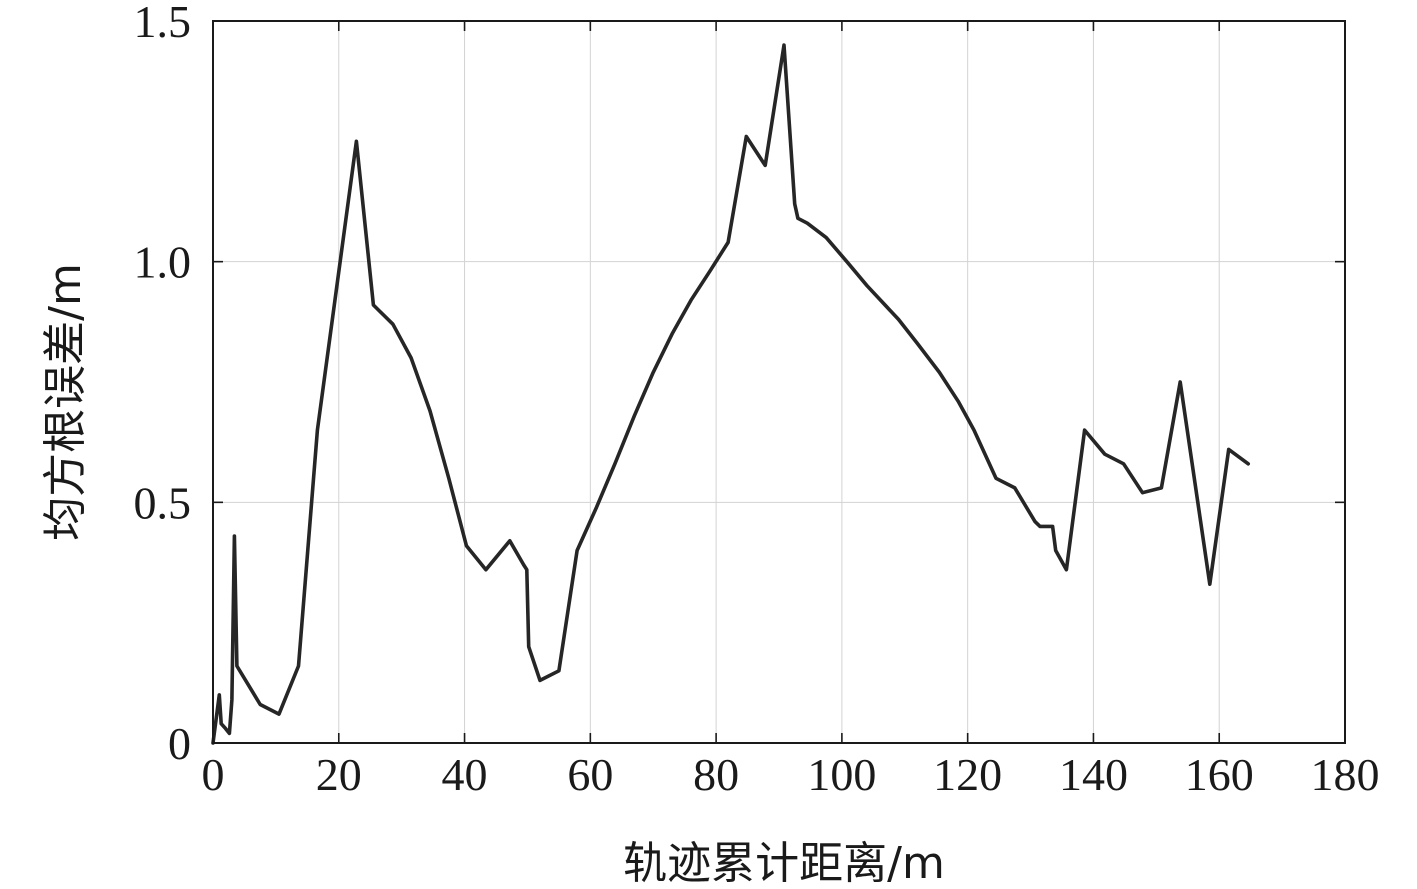  What do you see at coordinates (784, 863) in the screenshot?
I see `x-axis-label: 轨迹累计距离/m` at bounding box center [784, 863].